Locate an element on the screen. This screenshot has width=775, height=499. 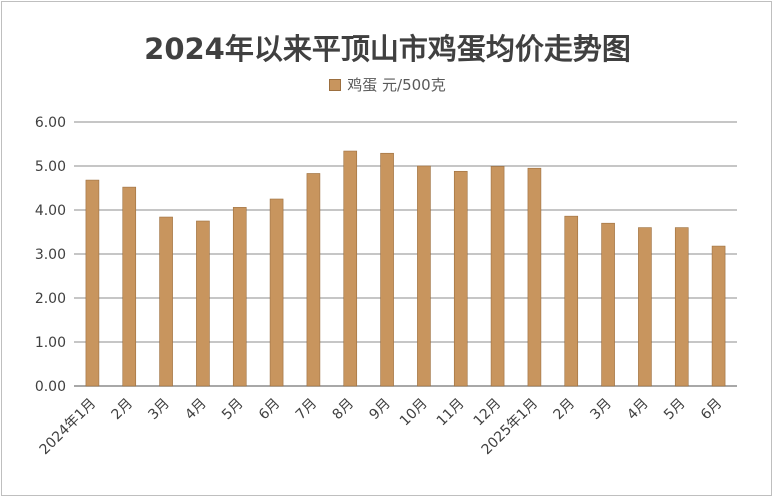
y-tick-label: 4.00 is located at coordinates (50, 211).